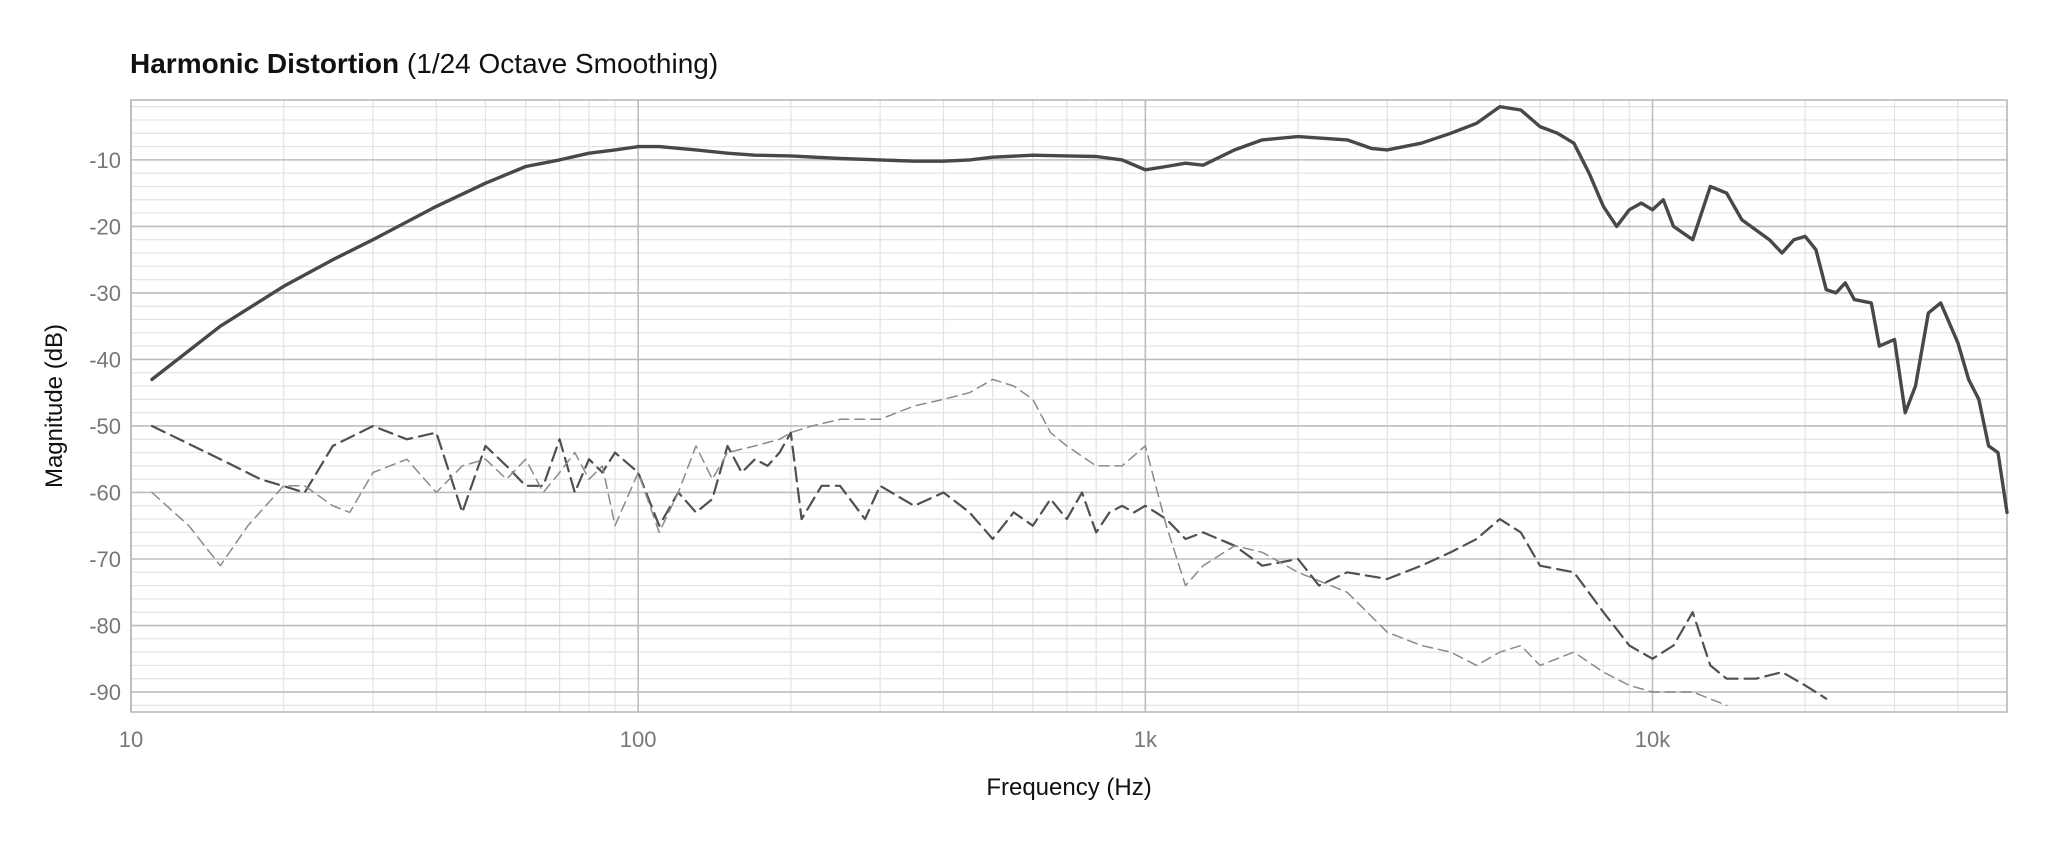 The image size is (2048, 853). I want to click on chart-subtitle: (1/24 Octave Smoothing), so click(562, 63).